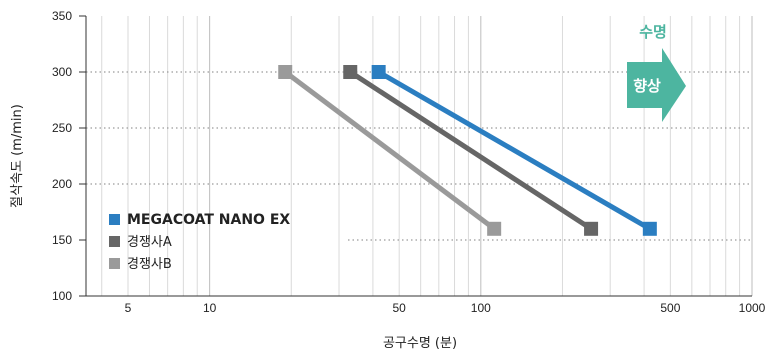  Describe the element at coordinates (17, 156) in the screenshot. I see `y-axis-title: 절삭속도 (m/min)` at that location.